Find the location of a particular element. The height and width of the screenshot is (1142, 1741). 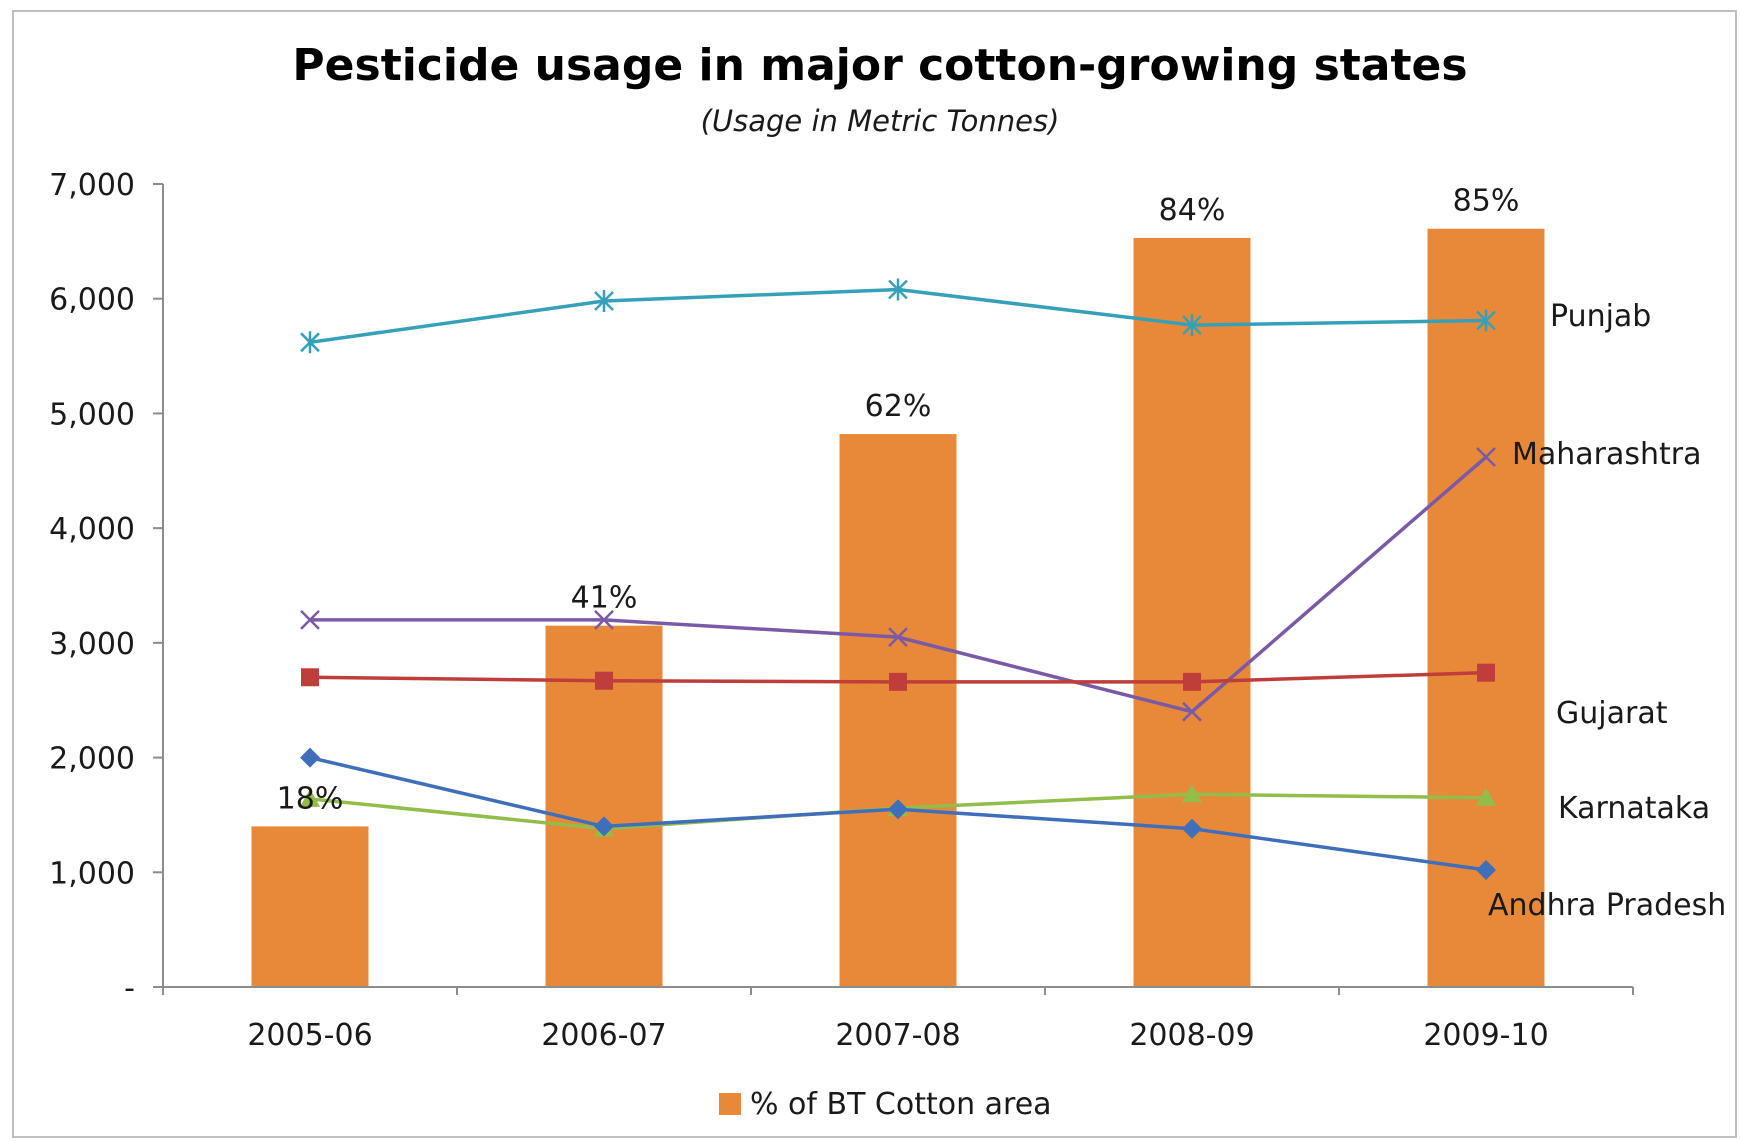

y-tick-label: 4,000 is located at coordinates (92, 529).